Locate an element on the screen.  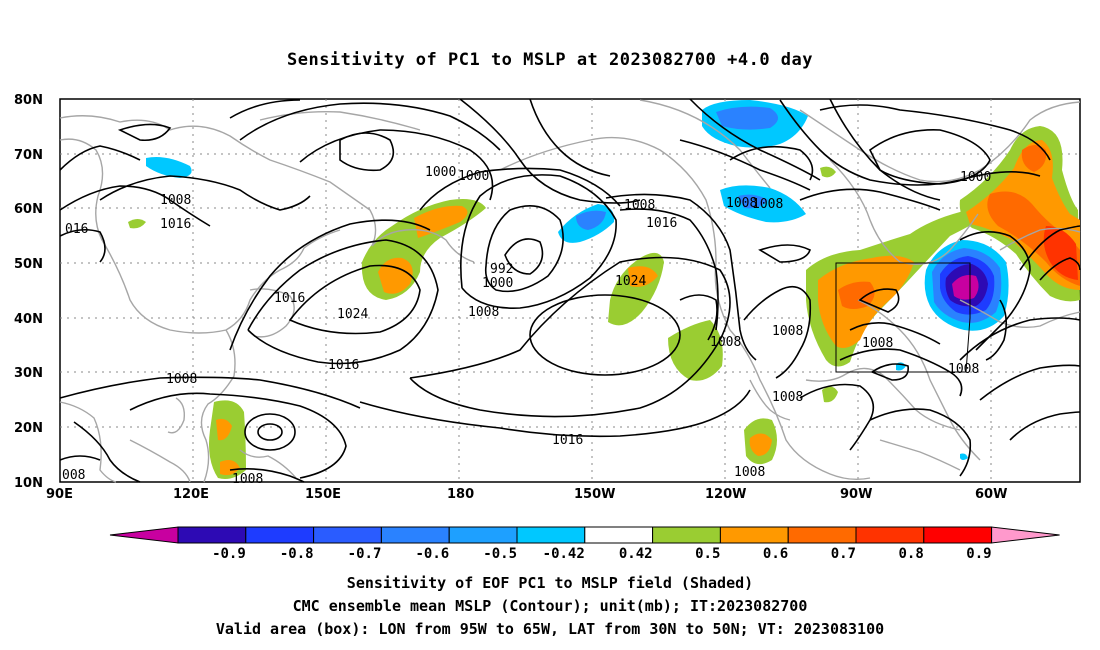
colorbar-label: -0.42 is located at coordinates (564, 554).